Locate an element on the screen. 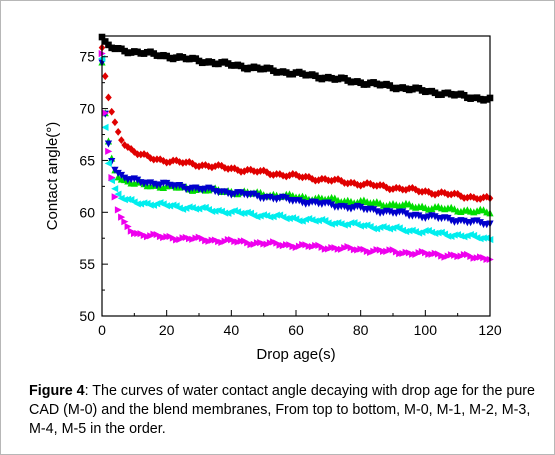 The height and width of the screenshot is (455, 555). x-tick-label: 20 is located at coordinates (167, 330).